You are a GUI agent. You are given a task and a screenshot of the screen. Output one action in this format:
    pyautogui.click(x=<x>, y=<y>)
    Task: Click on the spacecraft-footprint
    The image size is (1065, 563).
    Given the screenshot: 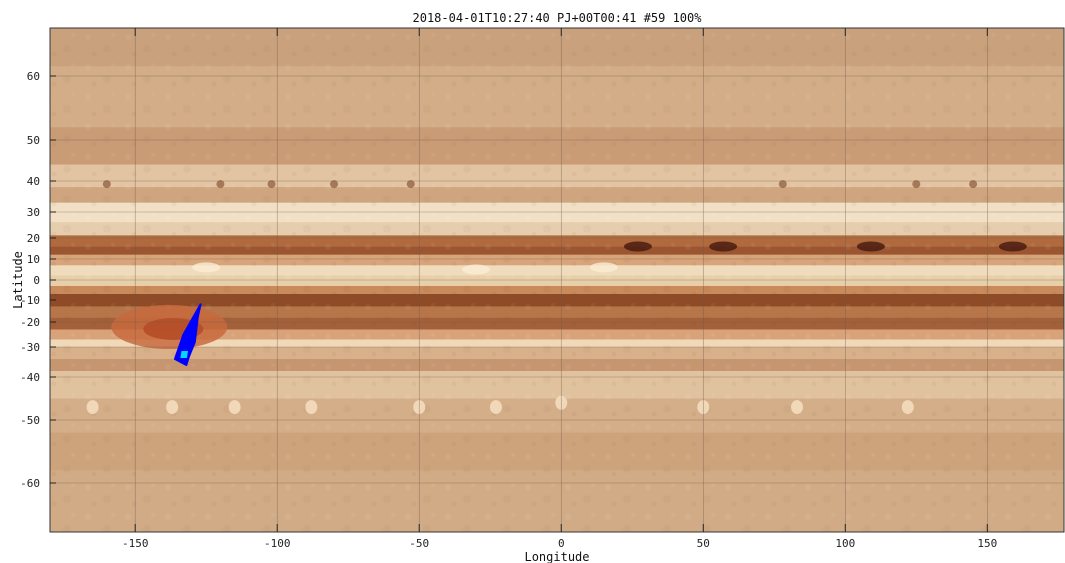 What is the action you would take?
    pyautogui.click(x=187, y=334)
    